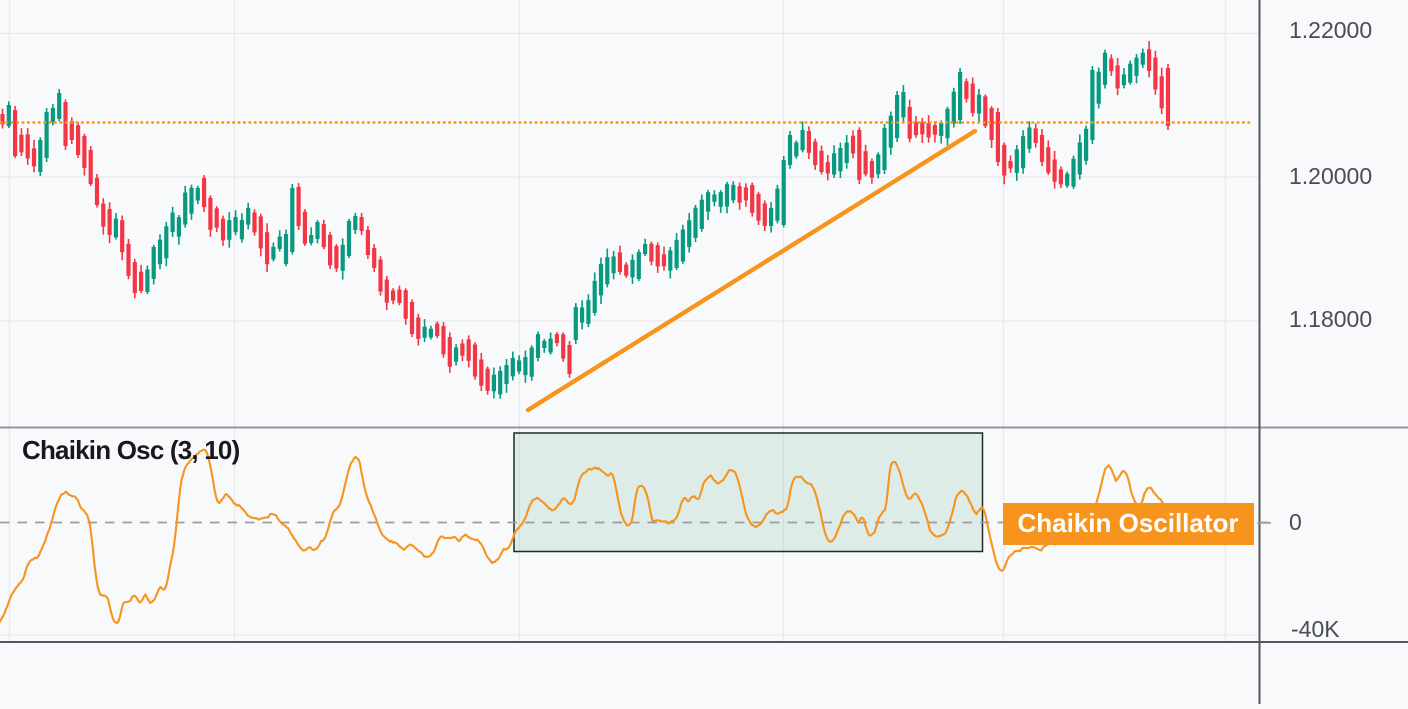 Image resolution: width=1408 pixels, height=709 pixels. Describe the element at coordinates (1315, 629) in the screenshot. I see `svg-text: -40K` at that location.